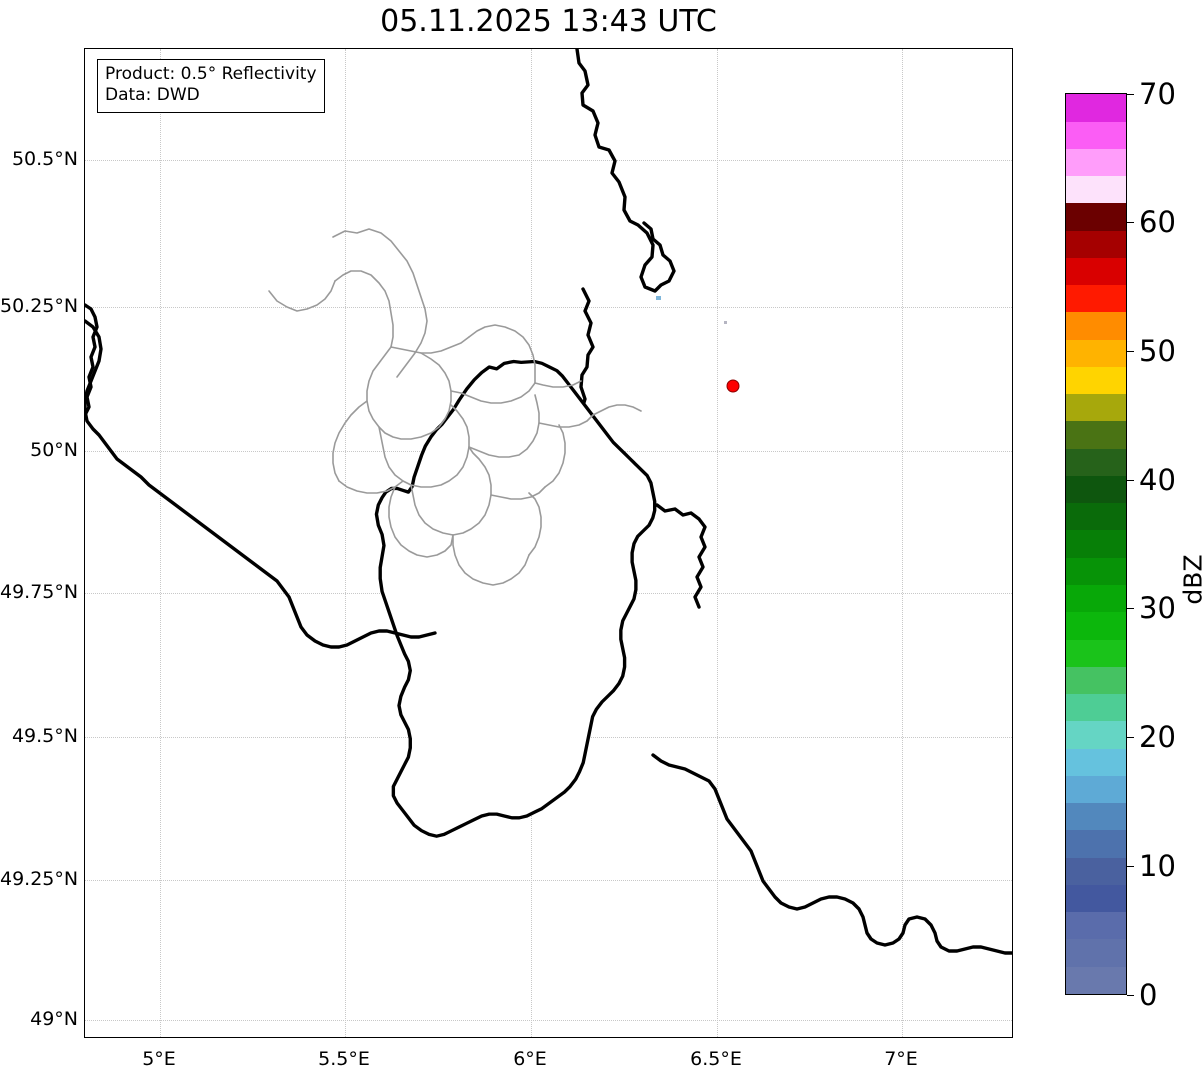  Describe the element at coordinates (44, 159) in the screenshot. I see `ytick-label: 50.5°N` at that location.